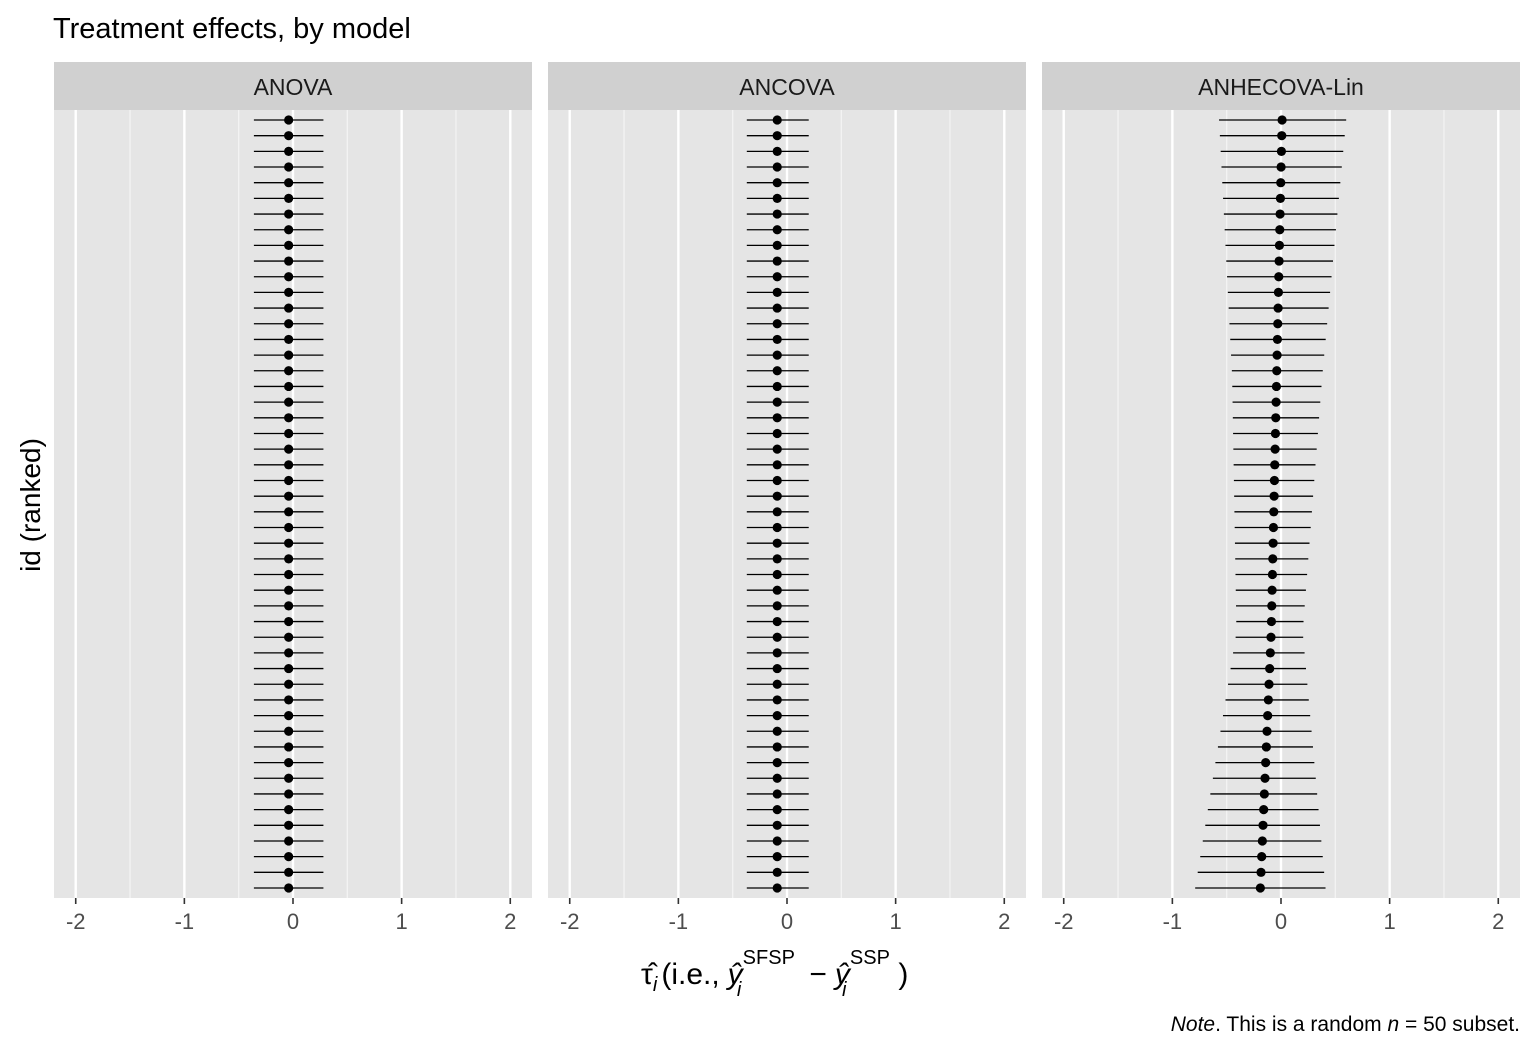  What do you see at coordinates (655, 985) in the screenshot?
I see `x-label-sub-i: i` at bounding box center [655, 985].